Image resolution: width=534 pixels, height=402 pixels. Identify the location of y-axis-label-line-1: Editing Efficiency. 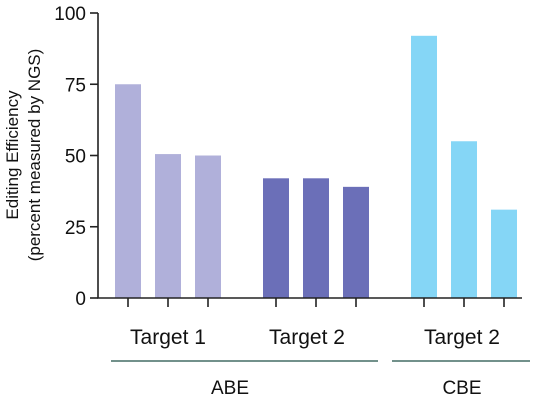
(12, 155).